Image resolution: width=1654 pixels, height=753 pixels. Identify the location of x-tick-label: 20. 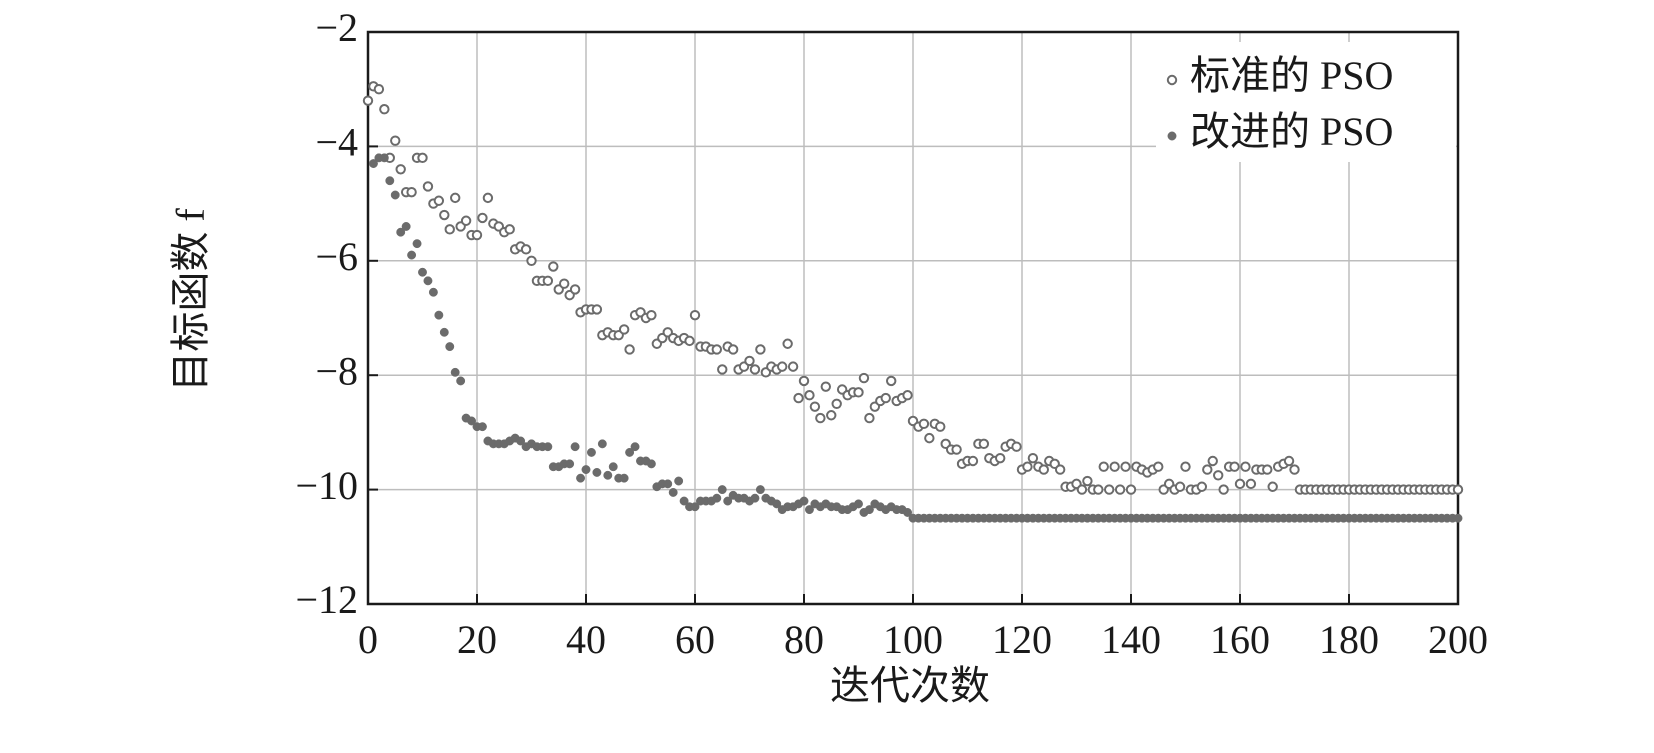
(477, 639).